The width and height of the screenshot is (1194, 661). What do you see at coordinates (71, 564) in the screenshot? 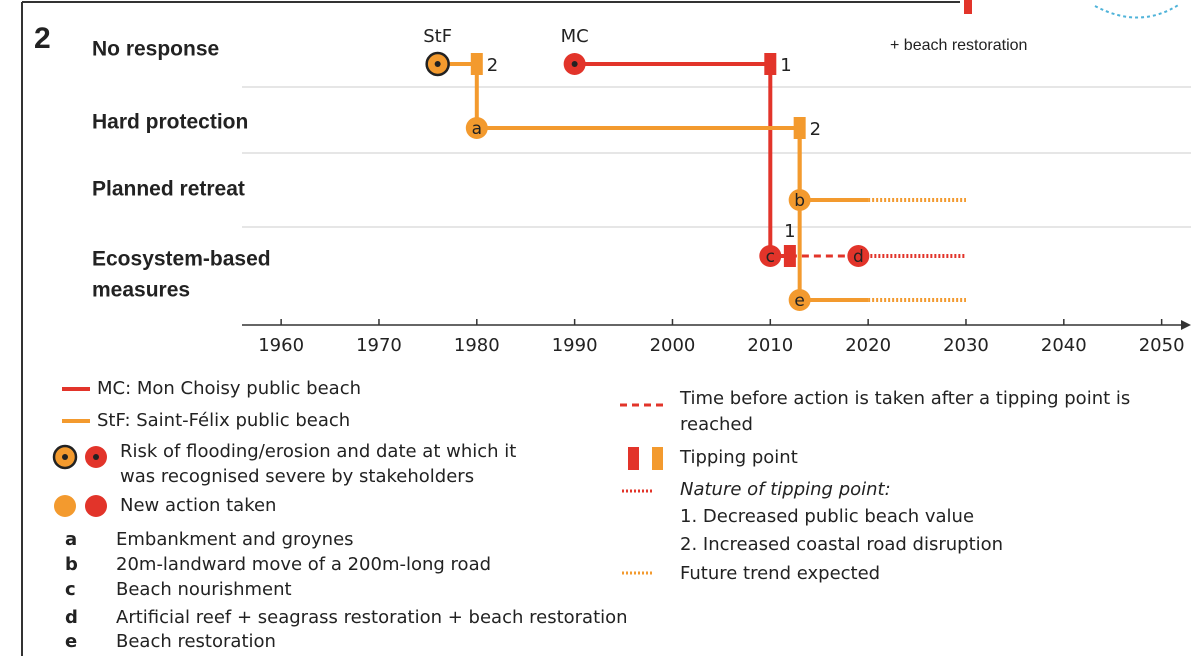
I see `legend-key: b` at bounding box center [71, 564].